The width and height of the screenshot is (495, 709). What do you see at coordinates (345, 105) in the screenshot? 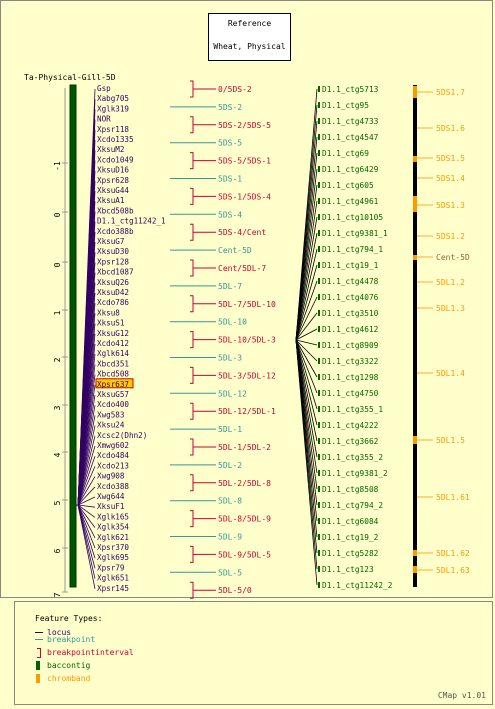
I see `contig-label: D1.1_ctg95` at bounding box center [345, 105].